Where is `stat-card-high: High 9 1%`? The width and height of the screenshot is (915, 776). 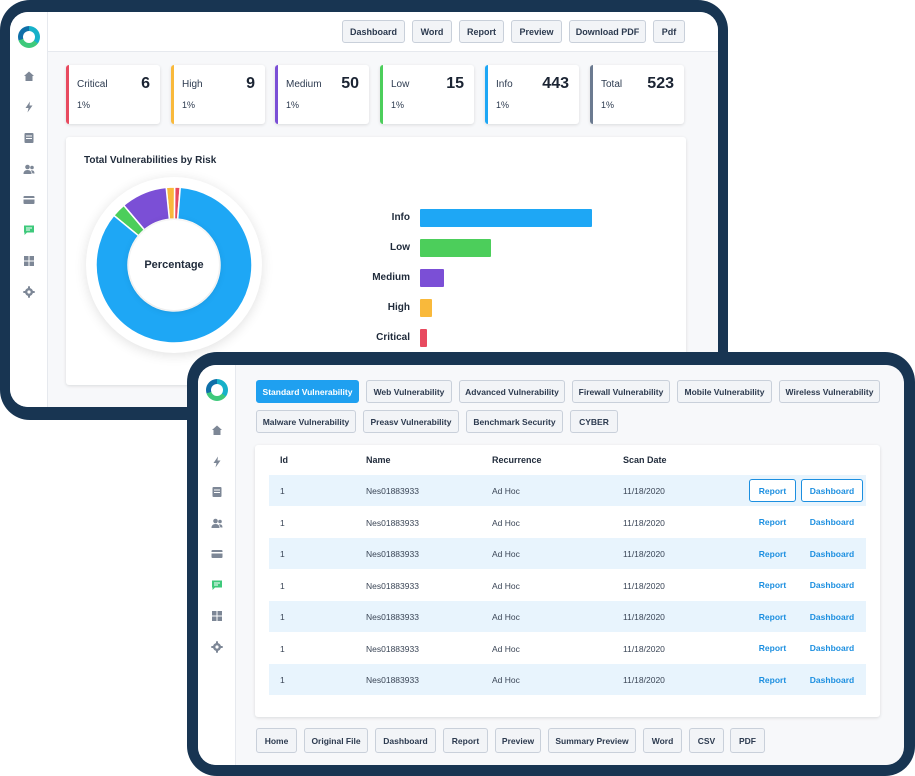
stat-card-high: High 9 1% is located at coordinates (218, 94).